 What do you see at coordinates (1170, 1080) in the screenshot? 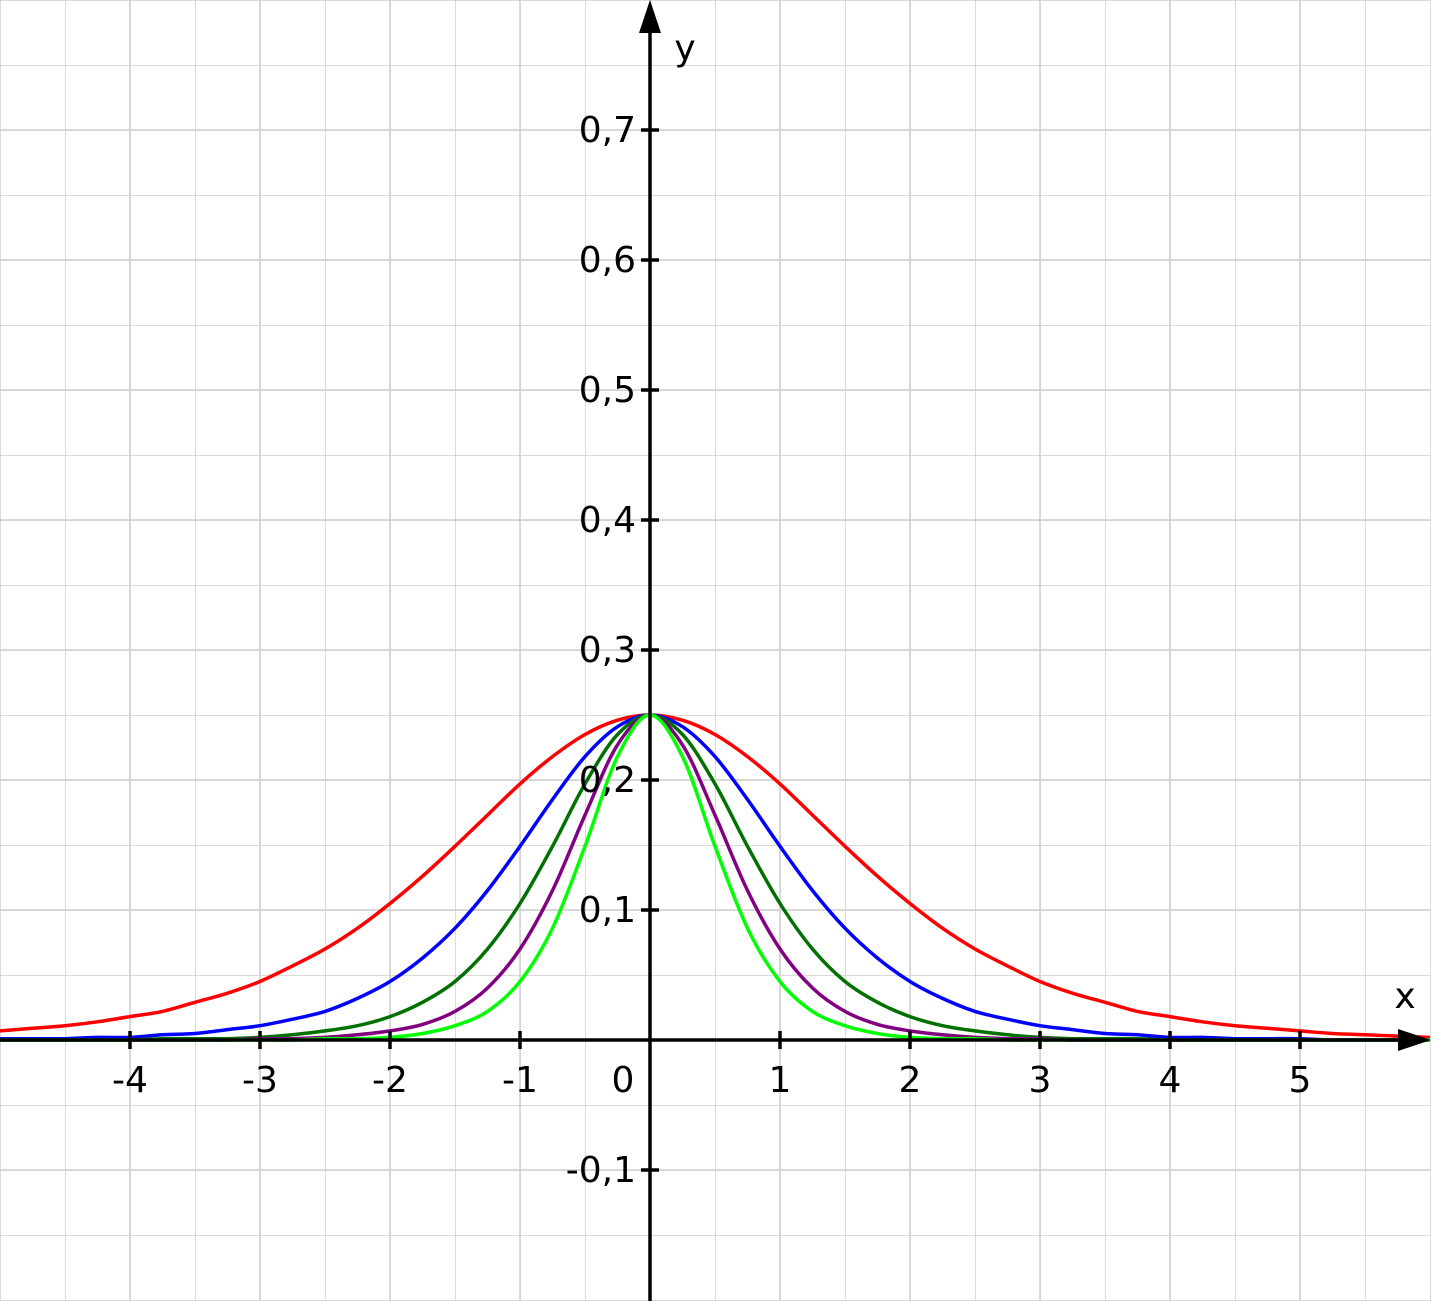
I see `x-tick-label: 4` at bounding box center [1170, 1080].